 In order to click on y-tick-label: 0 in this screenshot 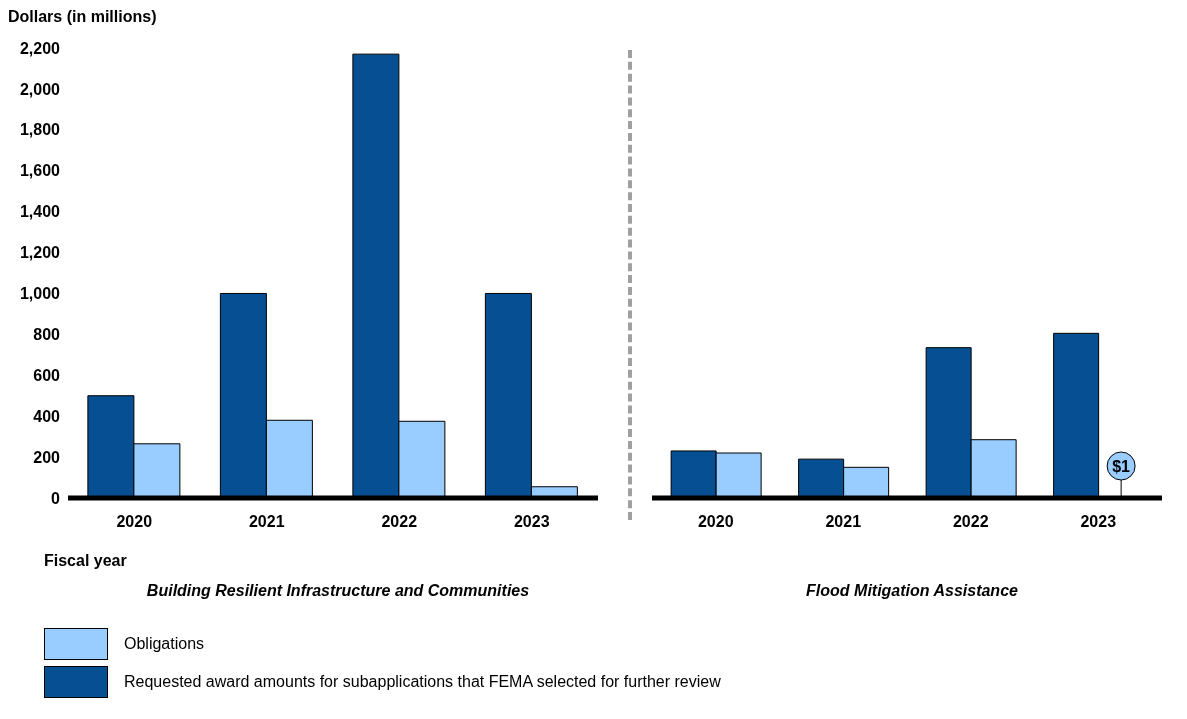, I will do `click(56, 498)`.